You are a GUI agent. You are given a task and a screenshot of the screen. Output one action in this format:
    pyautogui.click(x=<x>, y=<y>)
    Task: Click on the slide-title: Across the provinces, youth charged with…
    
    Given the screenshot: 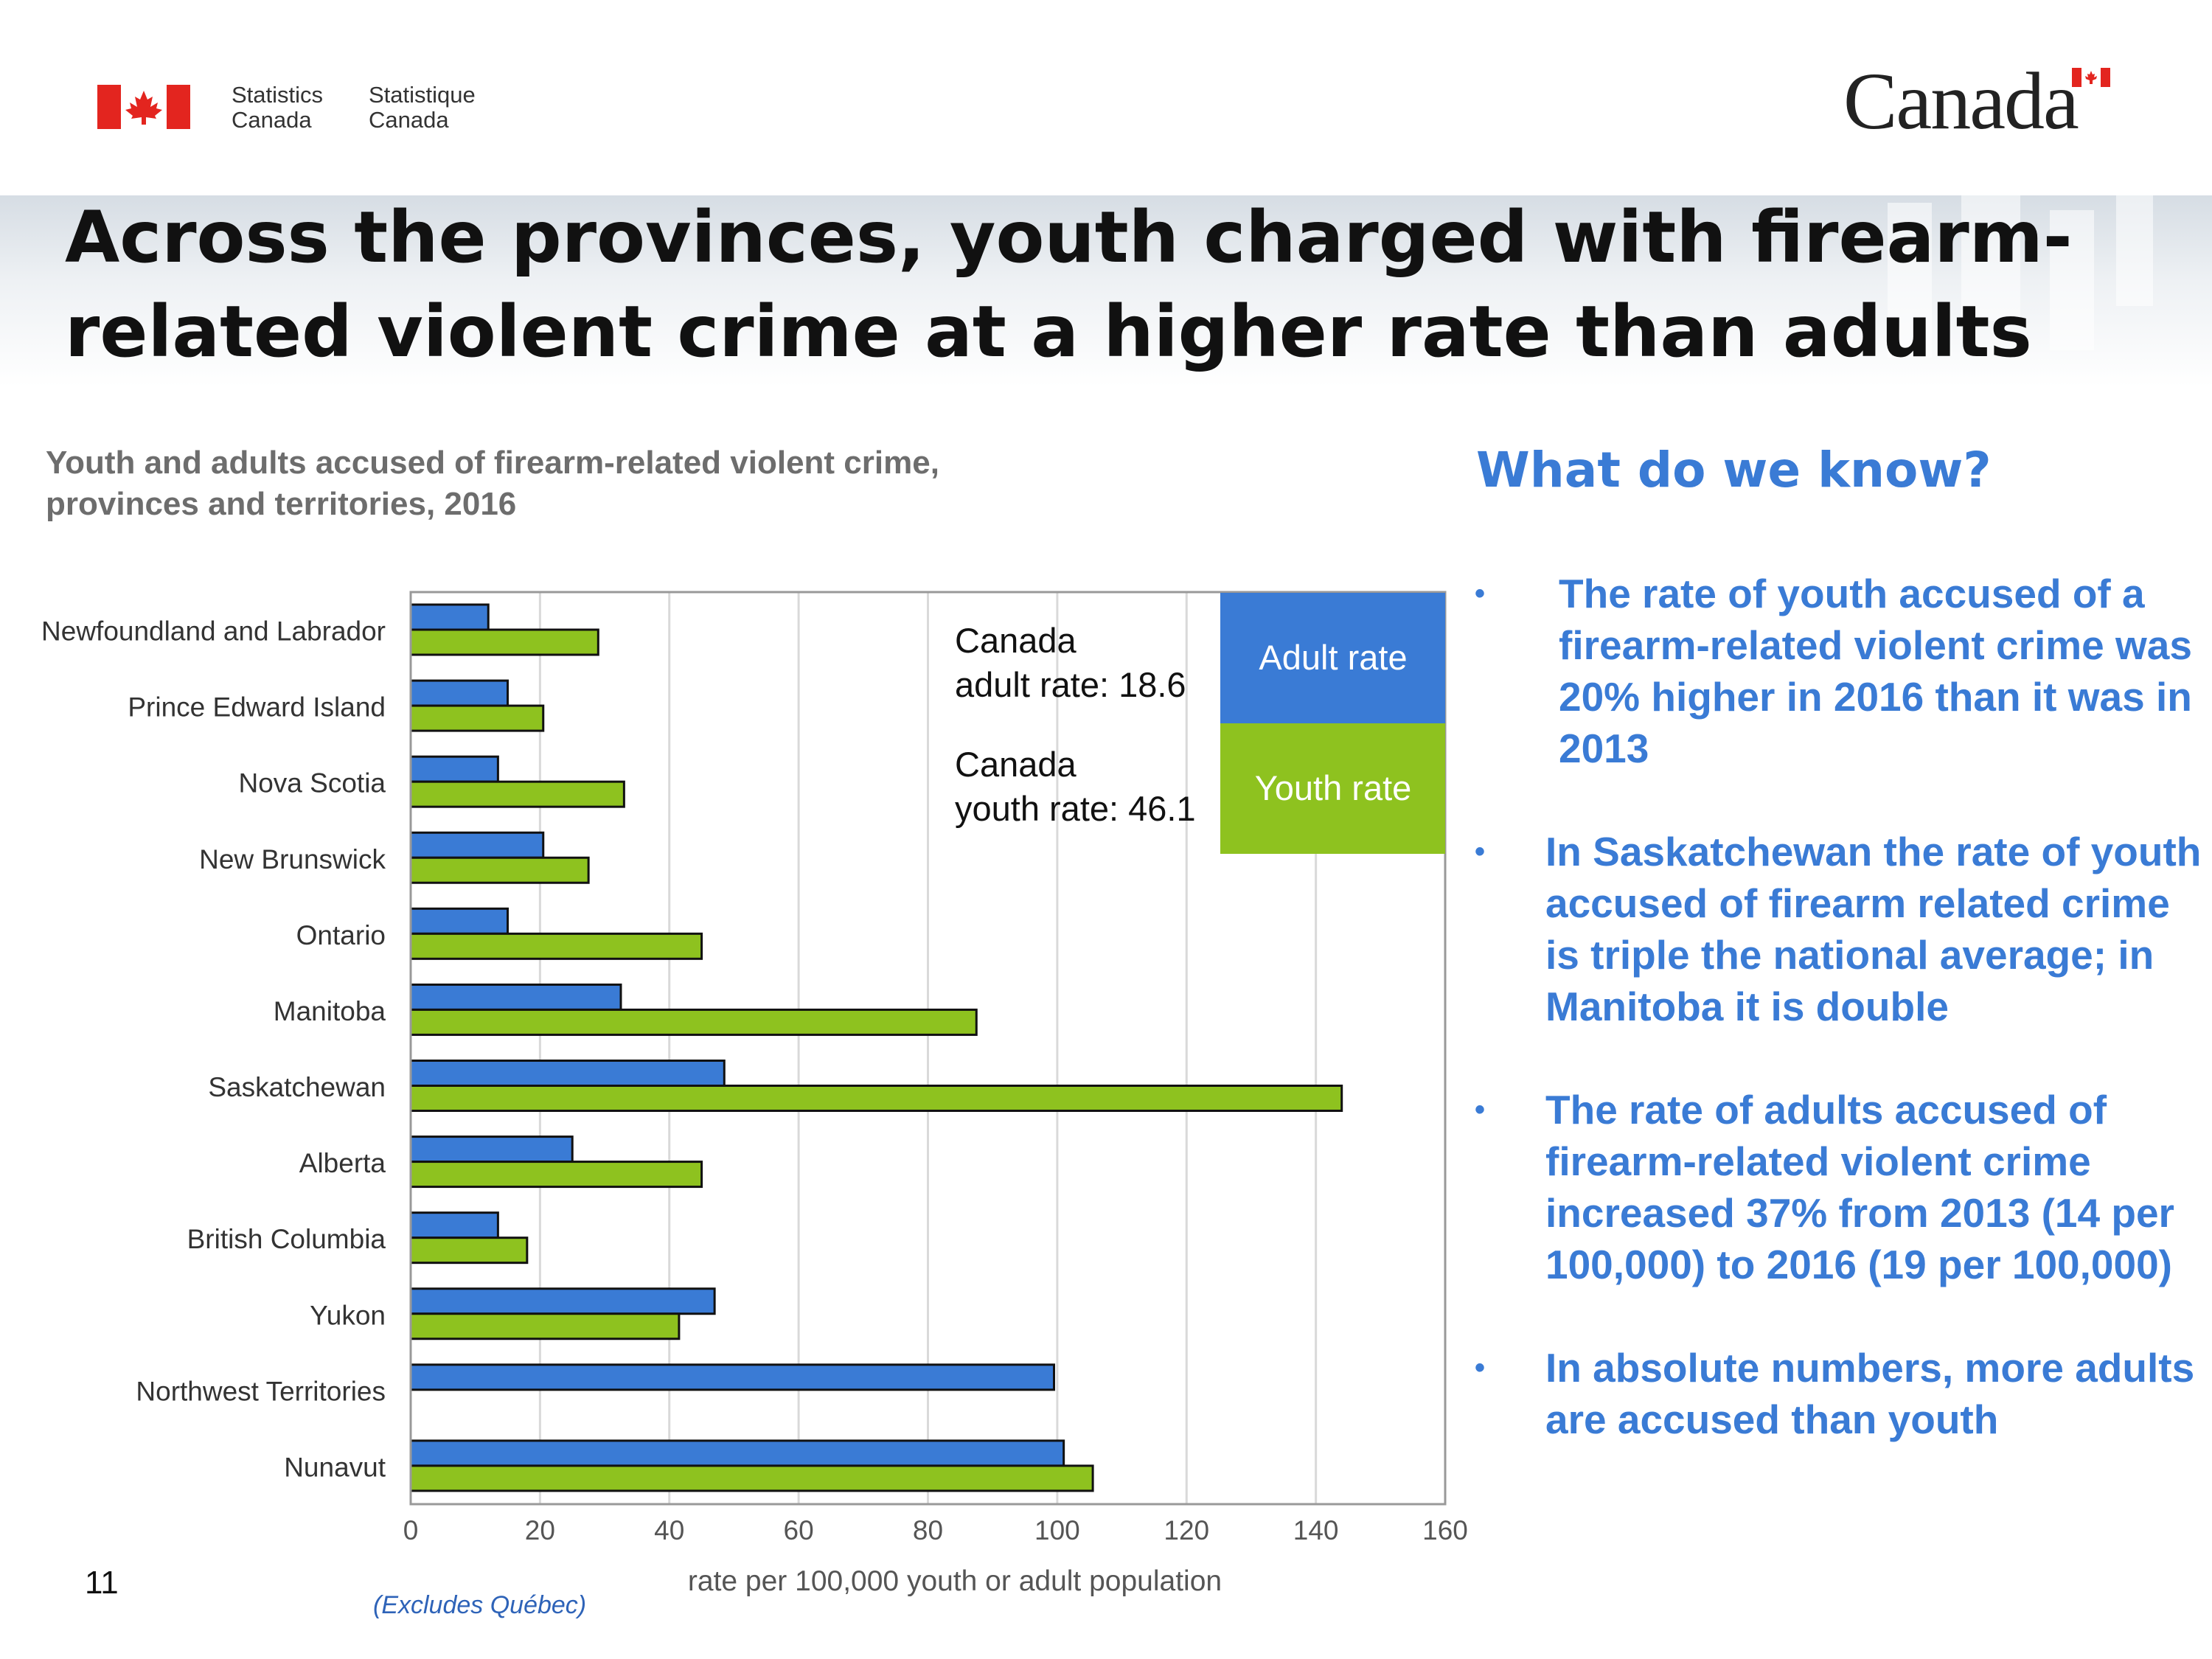 What is the action you would take?
    pyautogui.click(x=1097, y=284)
    